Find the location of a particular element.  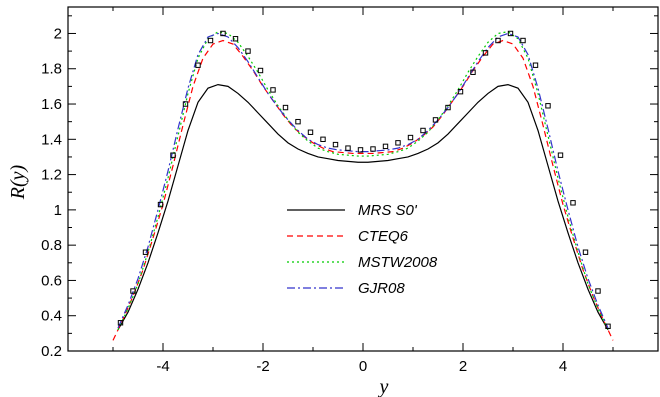

x-tick-label: -4 is located at coordinates (162, 366).